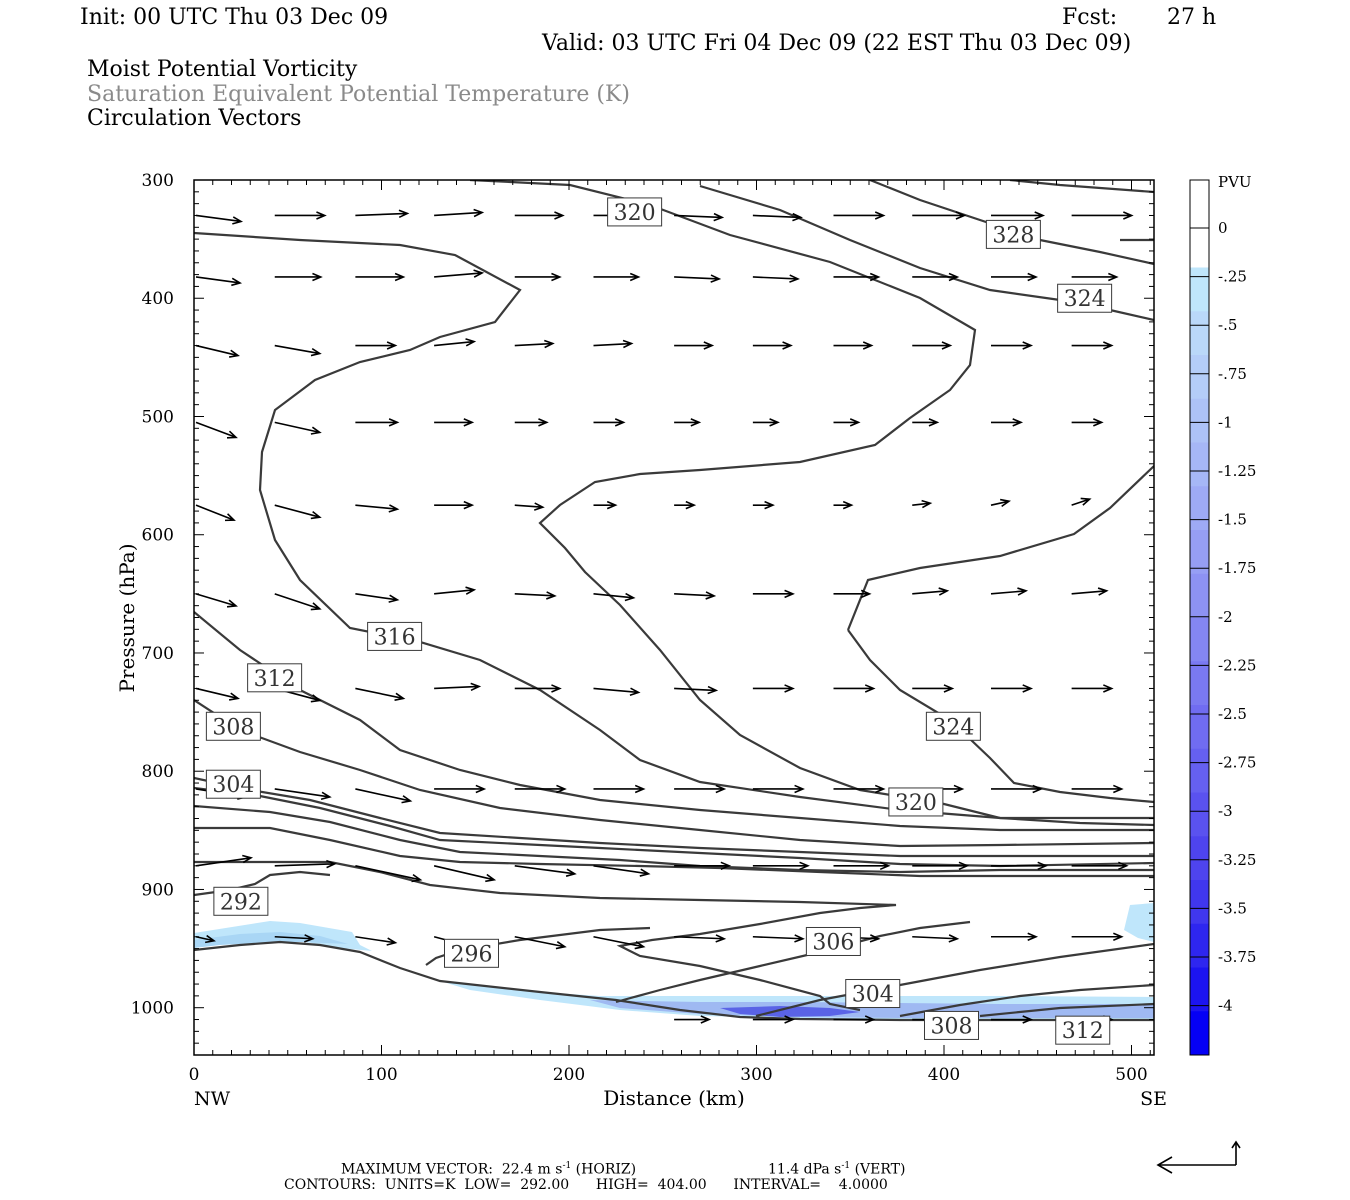 This screenshot has height=1200, width=1350. What do you see at coordinates (1192, 17) in the screenshot?
I see `fcst-hours: 27 h` at bounding box center [1192, 17].